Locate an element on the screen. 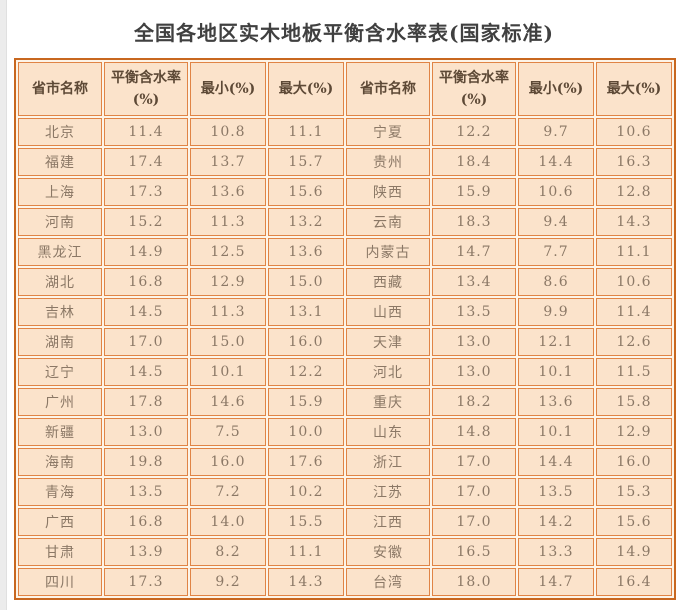 This screenshot has width=688, height=610. table-row: 湖南 17.0 15.0 16.0 天津 13.0 12.1 12.6 is located at coordinates (345, 342).